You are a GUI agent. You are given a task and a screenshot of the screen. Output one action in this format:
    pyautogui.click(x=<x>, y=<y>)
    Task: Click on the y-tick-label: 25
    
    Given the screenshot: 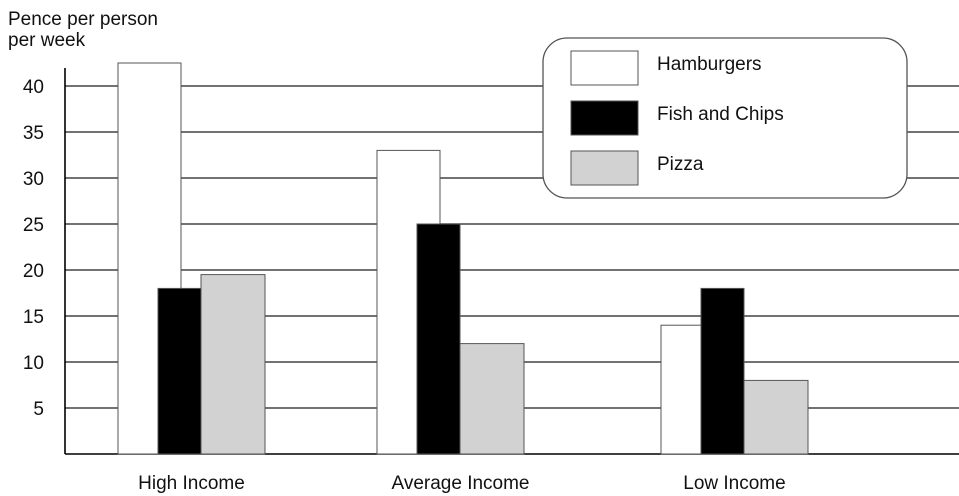 What is the action you would take?
    pyautogui.click(x=33, y=225)
    